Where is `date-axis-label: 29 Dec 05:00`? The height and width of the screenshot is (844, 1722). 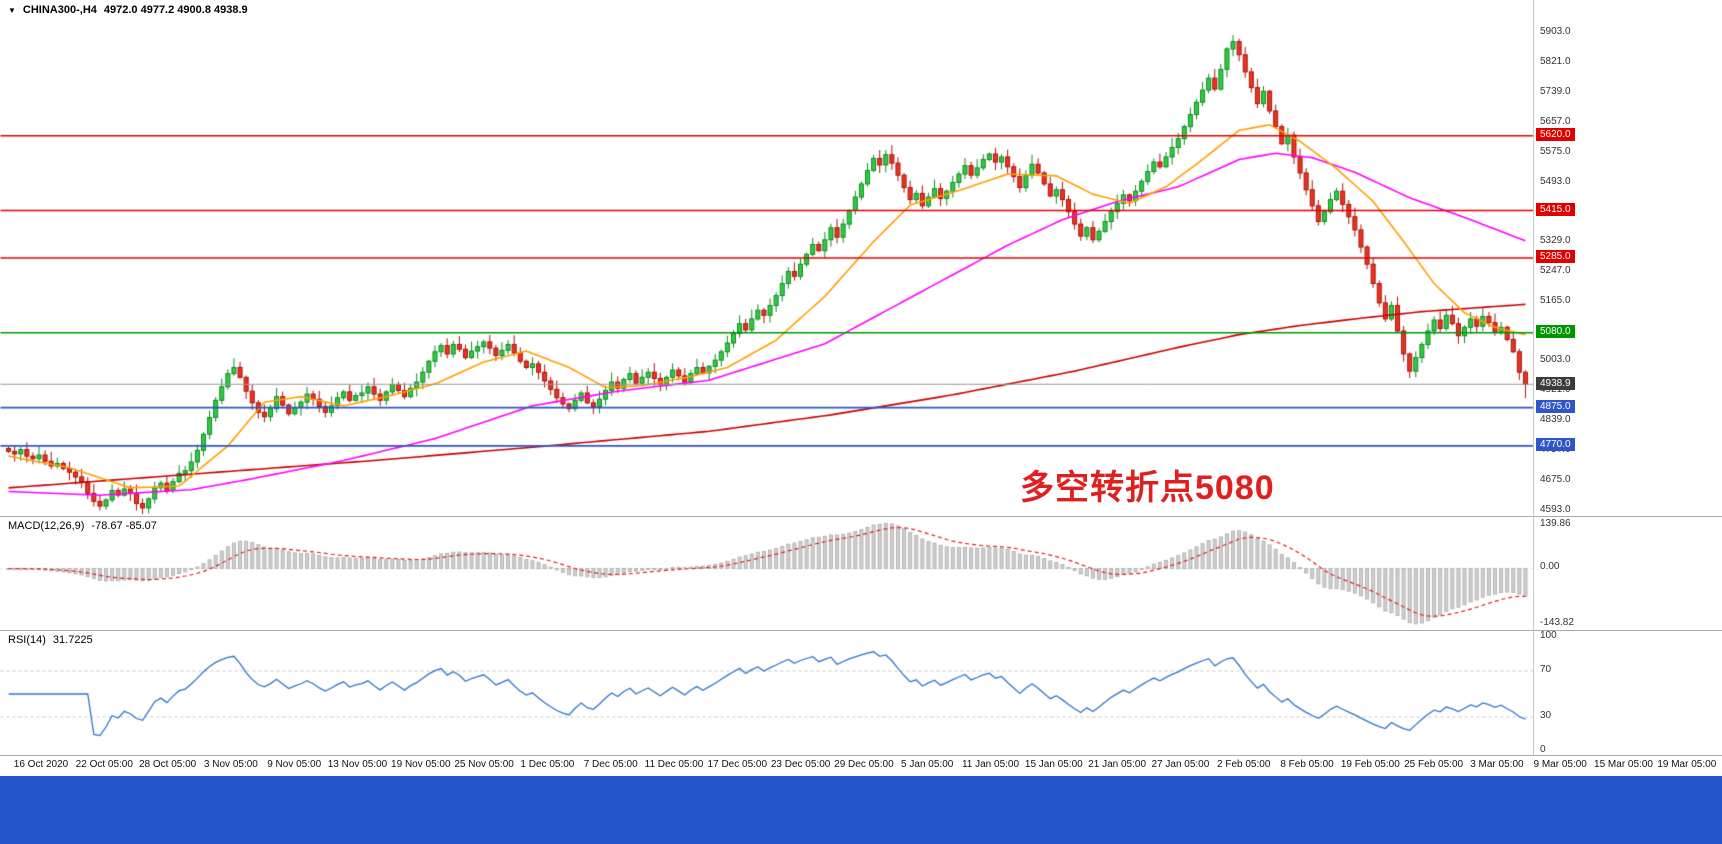
date-axis-label: 29 Dec 05:00 is located at coordinates (864, 764).